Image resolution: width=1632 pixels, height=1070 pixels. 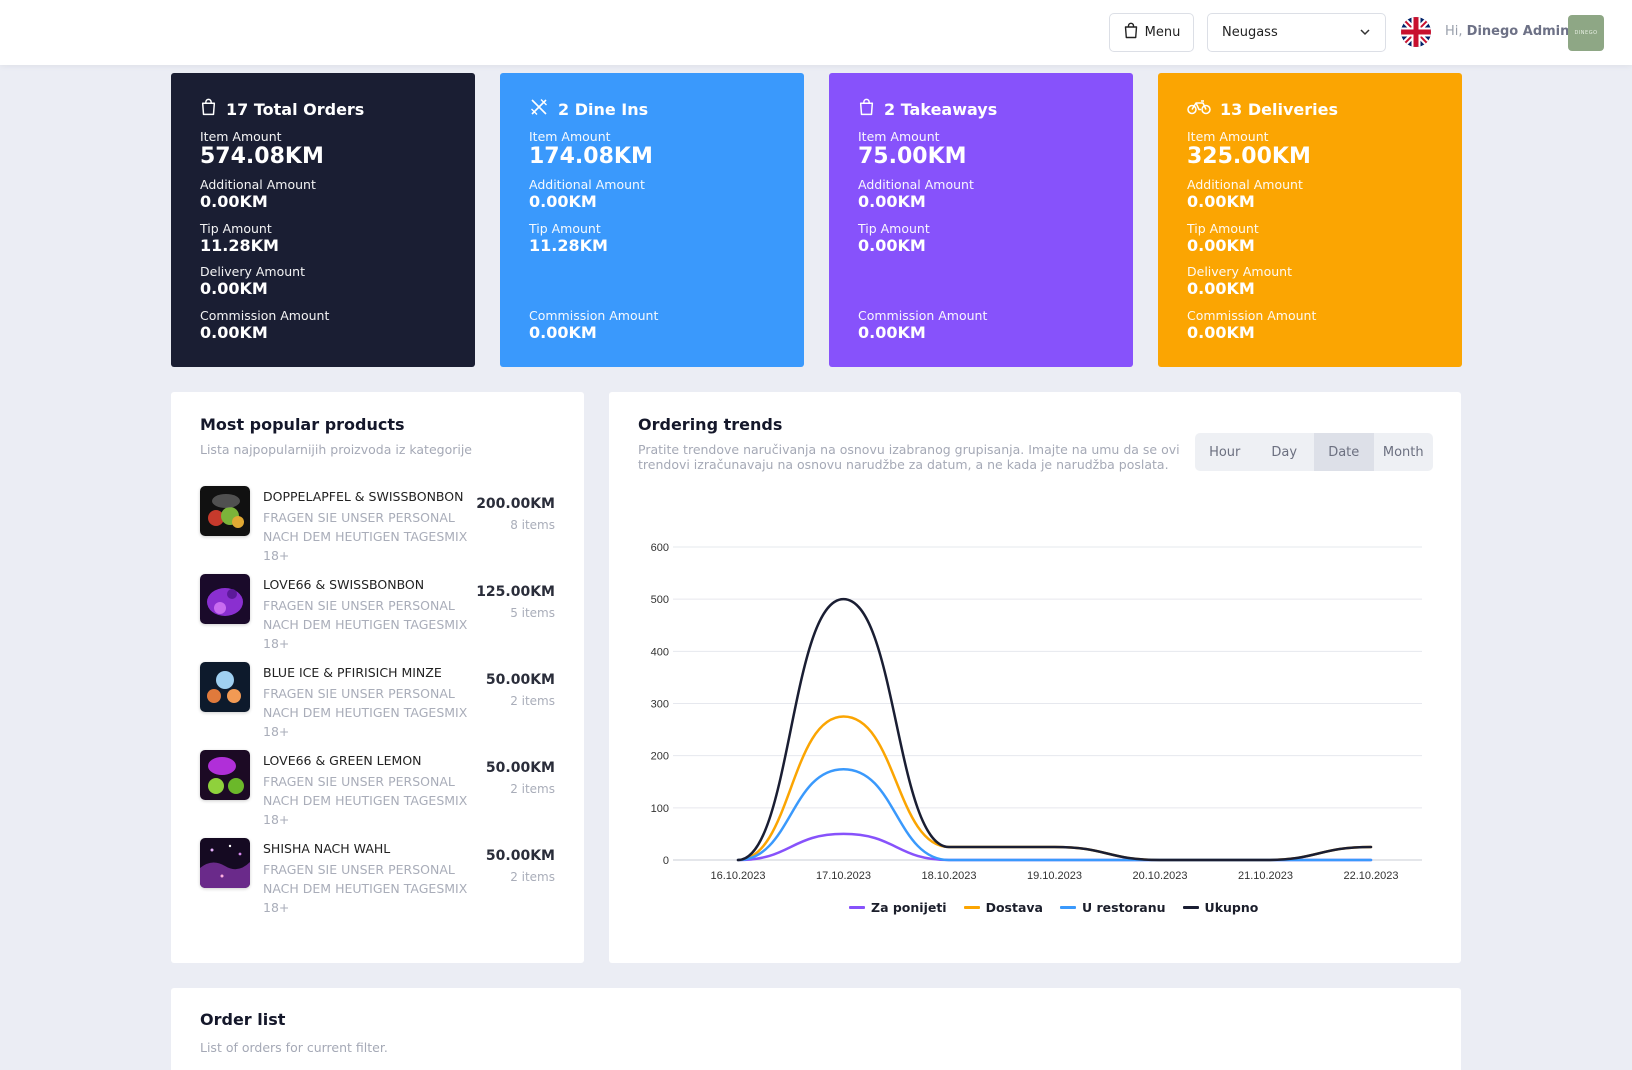 I want to click on legend-item: Za ponijeti, so click(x=898, y=907).